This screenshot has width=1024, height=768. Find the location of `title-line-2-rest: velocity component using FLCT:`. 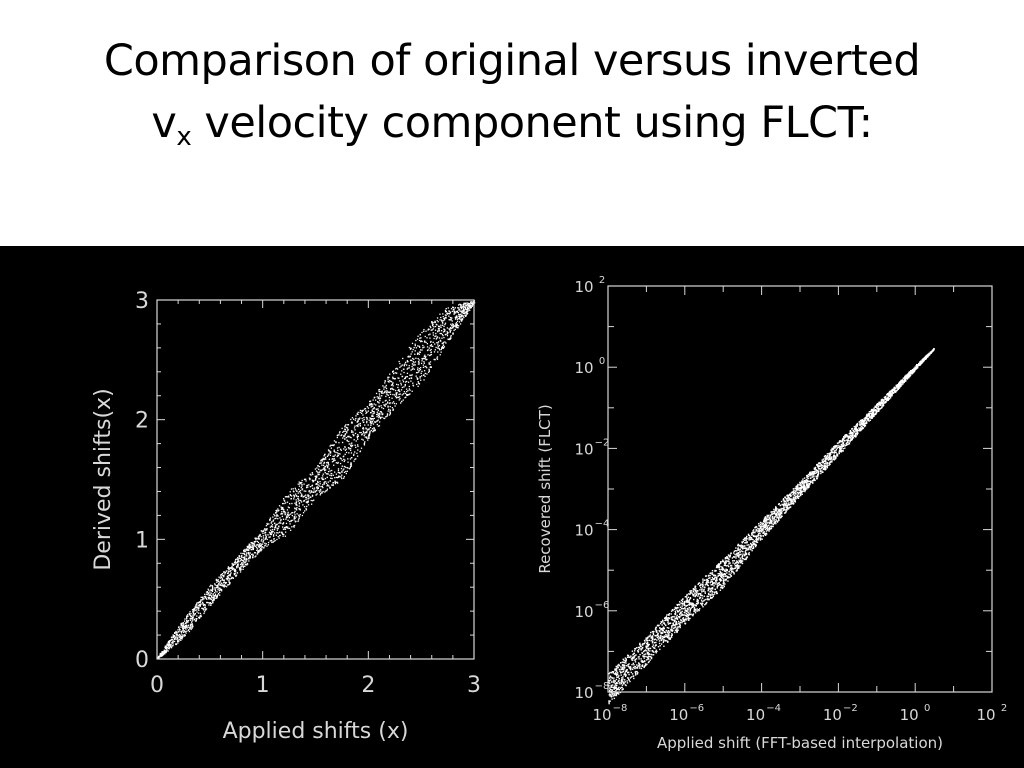

title-line-2-rest: velocity component using FLCT: is located at coordinates (532, 123).